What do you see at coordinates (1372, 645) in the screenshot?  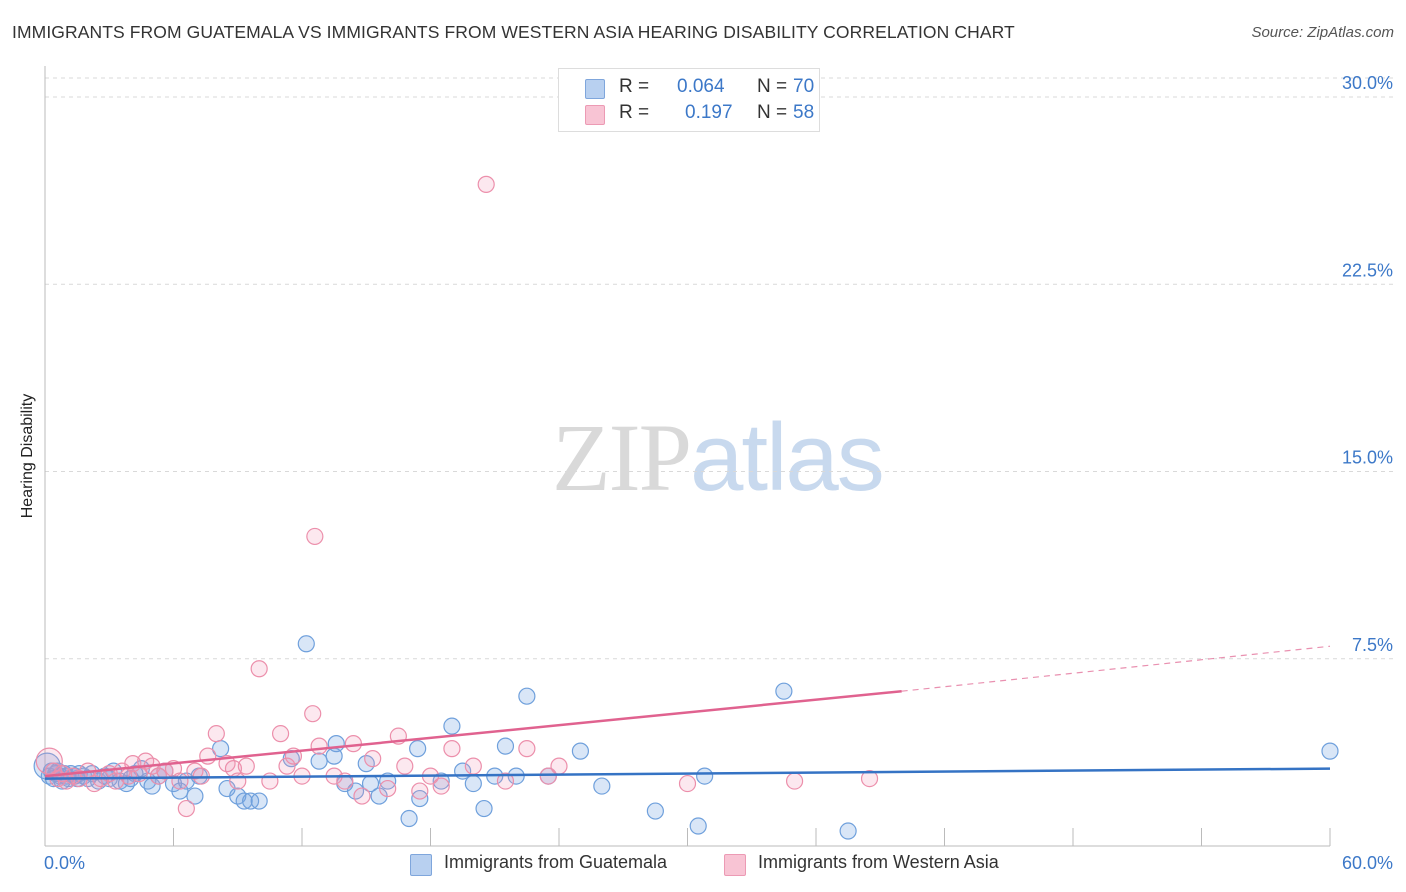 I see `y-tick-label: 7.5%` at bounding box center [1372, 645].